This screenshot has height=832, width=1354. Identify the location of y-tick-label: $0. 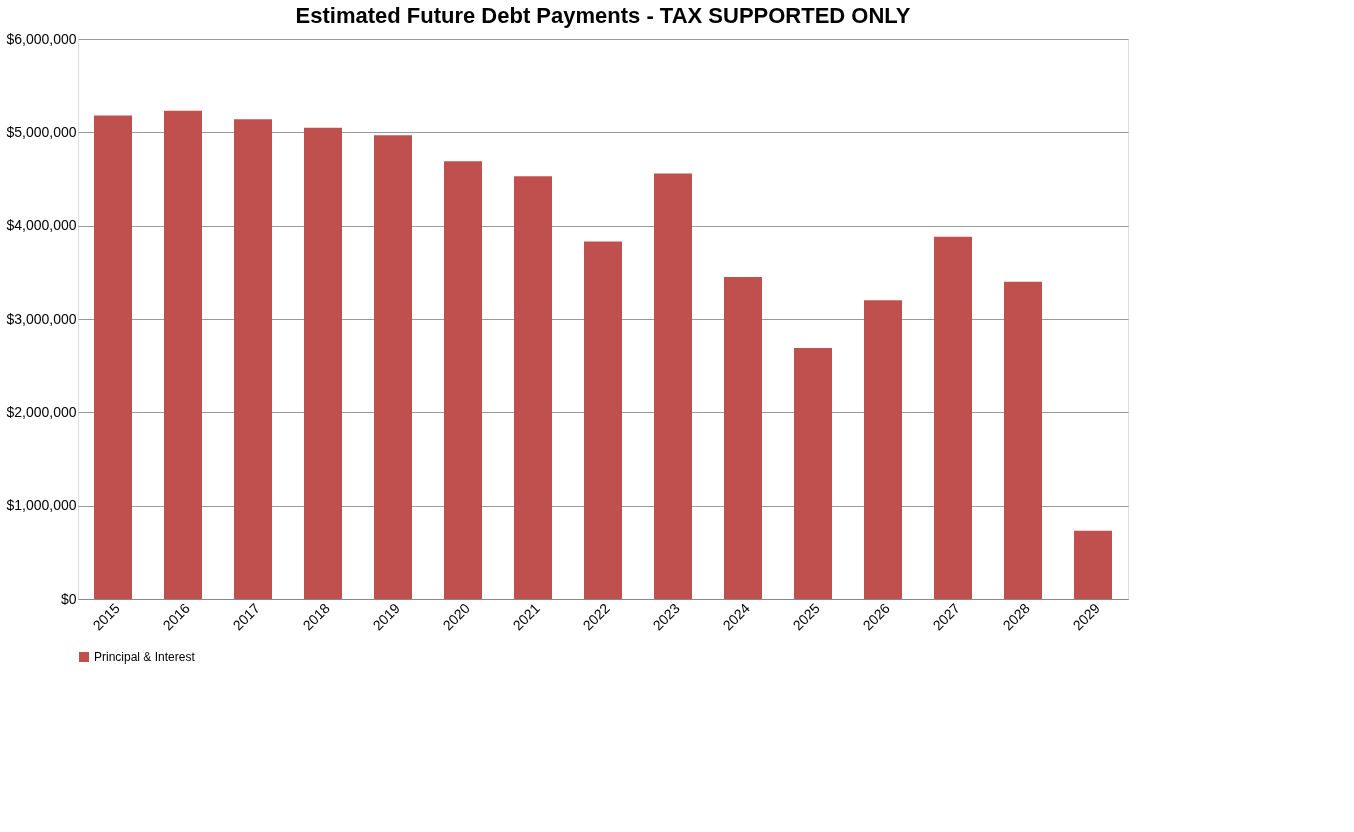
(68, 598).